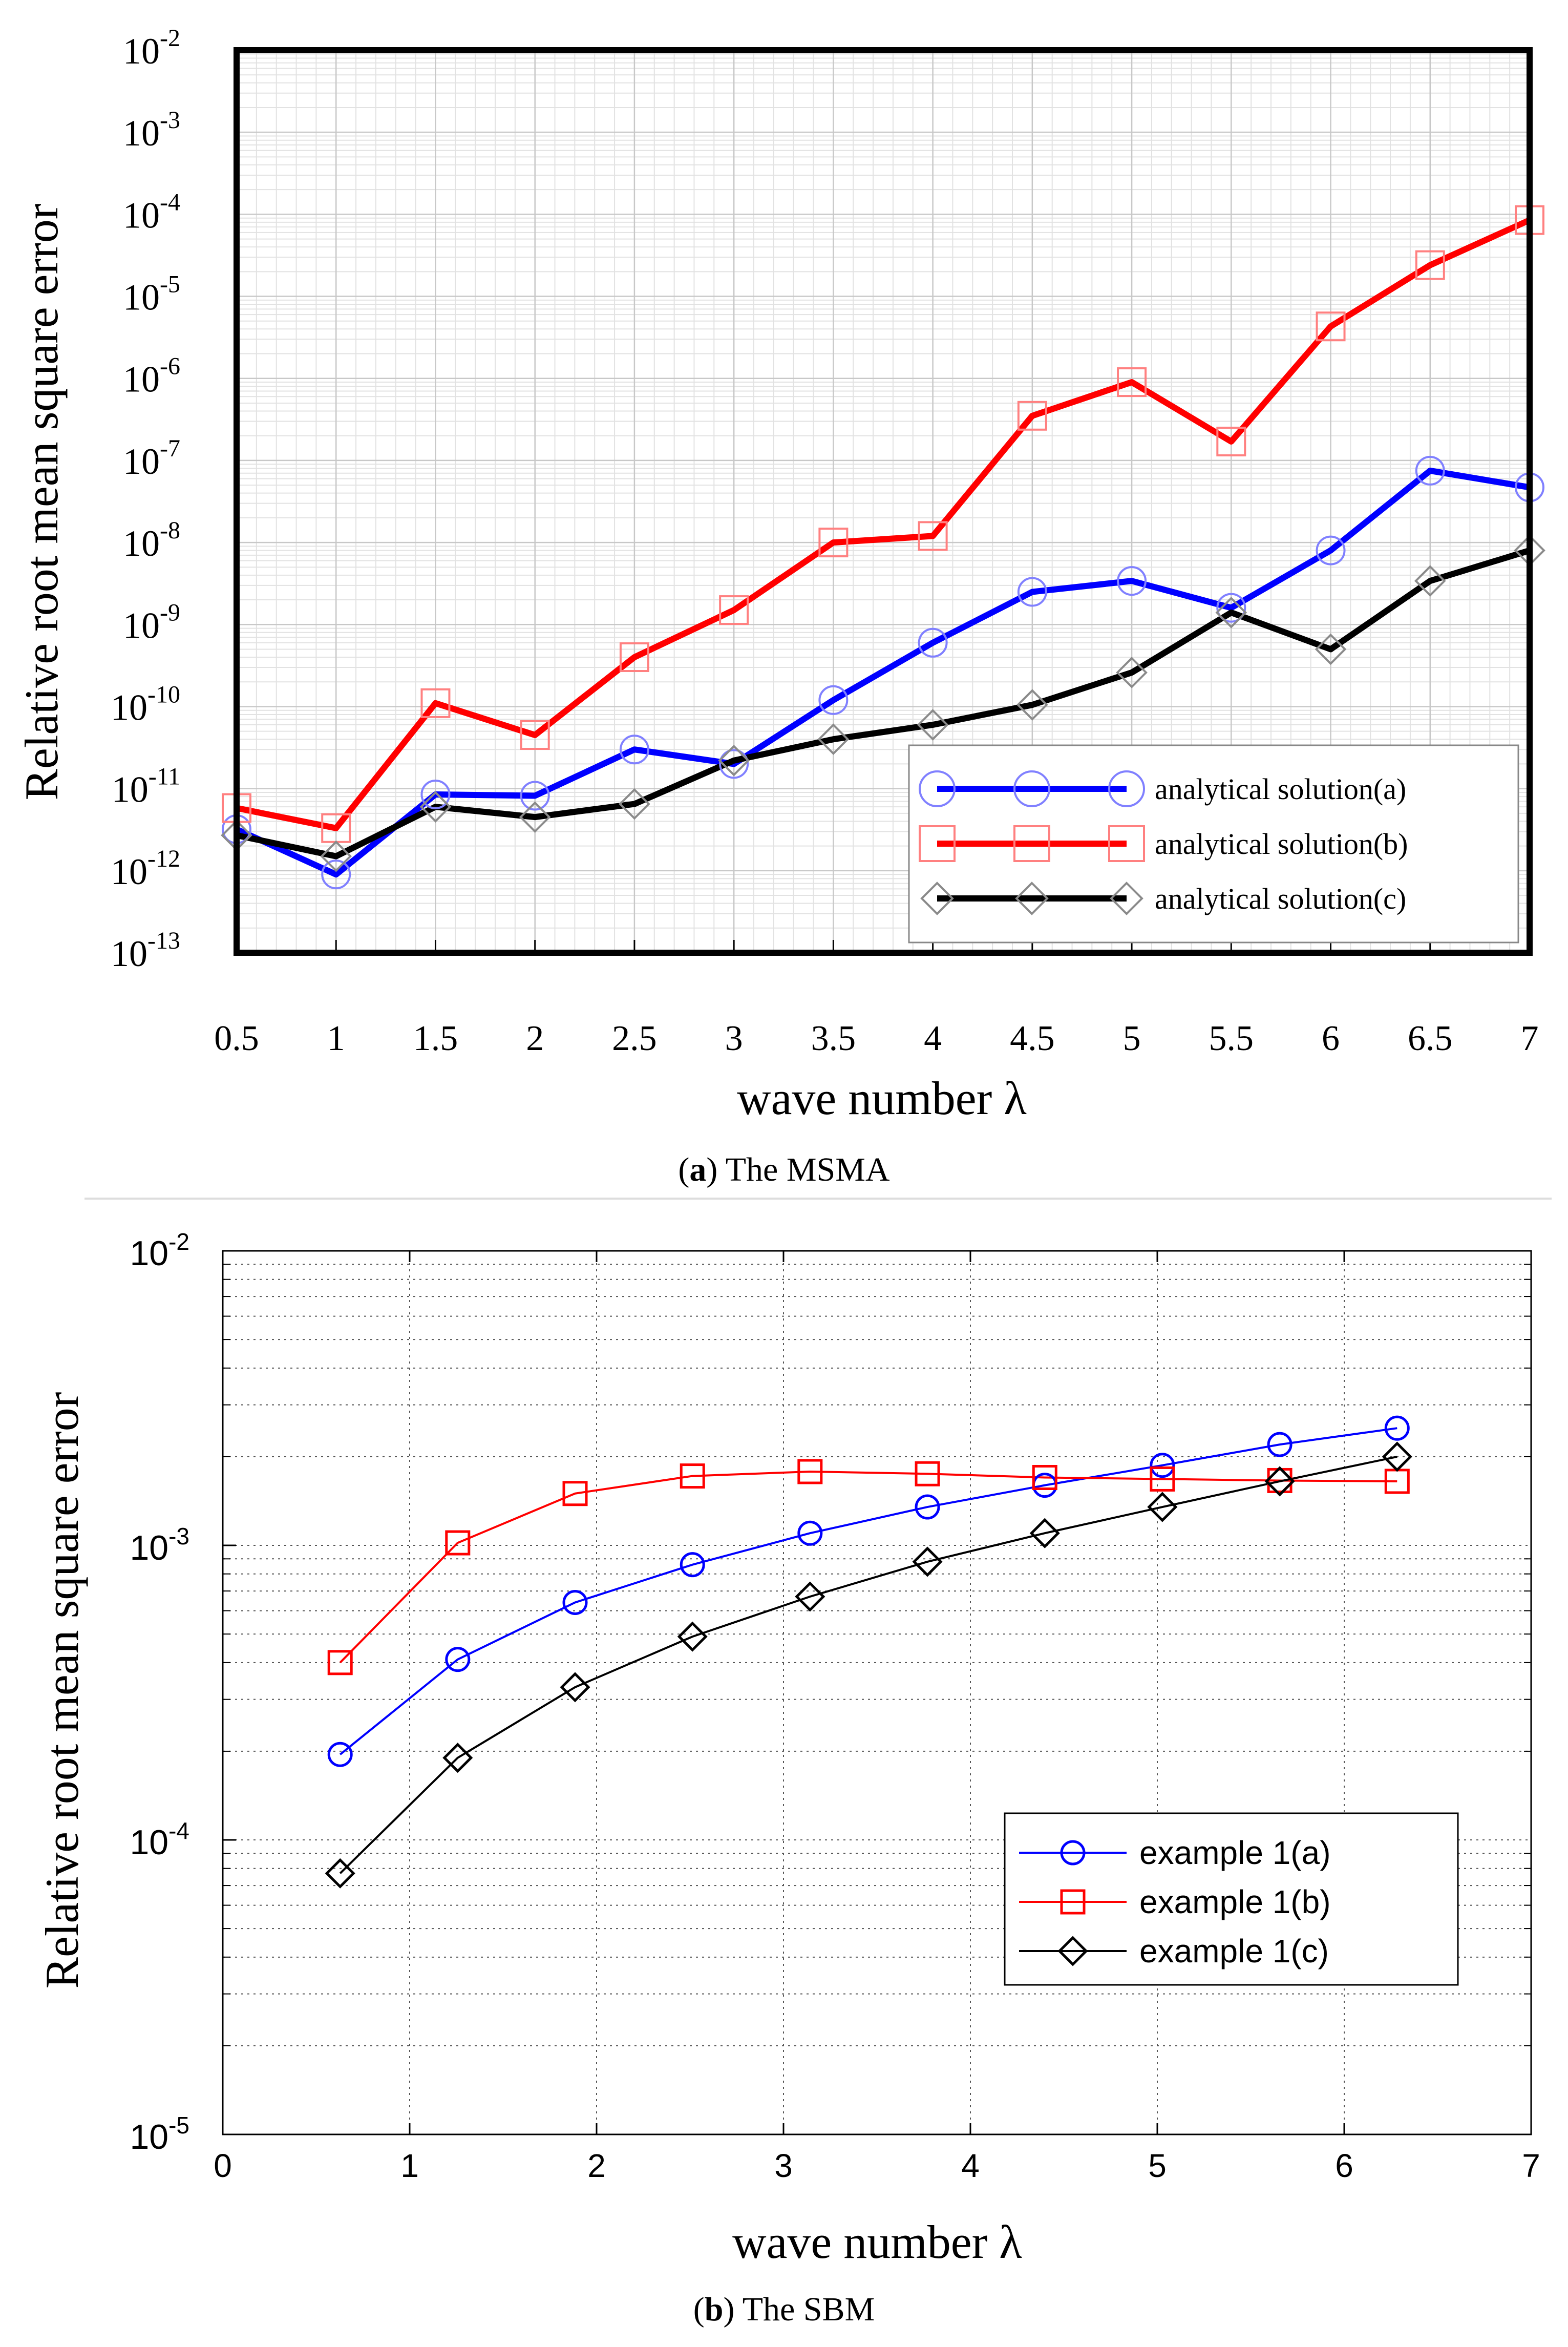 The image size is (1568, 2347). Describe the element at coordinates (697, 1169) in the screenshot. I see `panel-a-caption-label: a` at that location.